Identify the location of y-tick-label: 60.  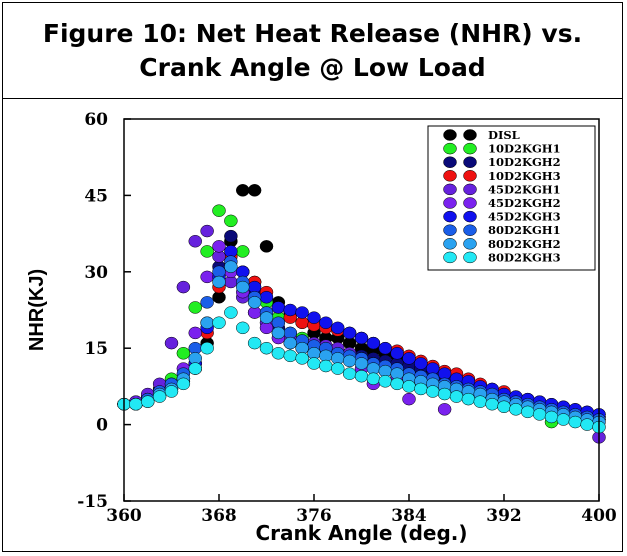
(96, 120).